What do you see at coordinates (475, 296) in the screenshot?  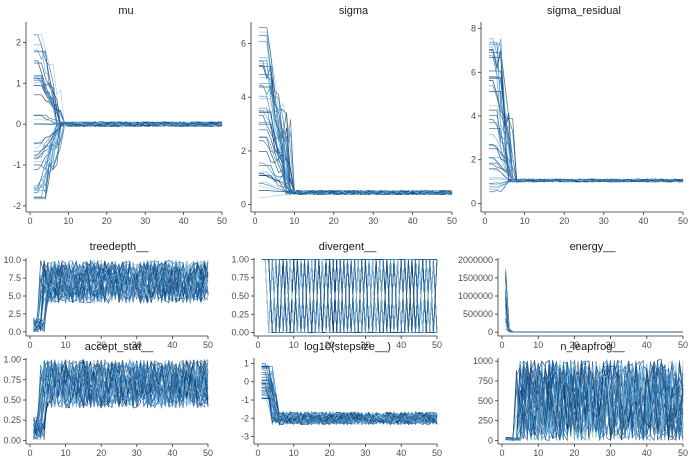 I see `y-tick-label: 1000000` at bounding box center [475, 296].